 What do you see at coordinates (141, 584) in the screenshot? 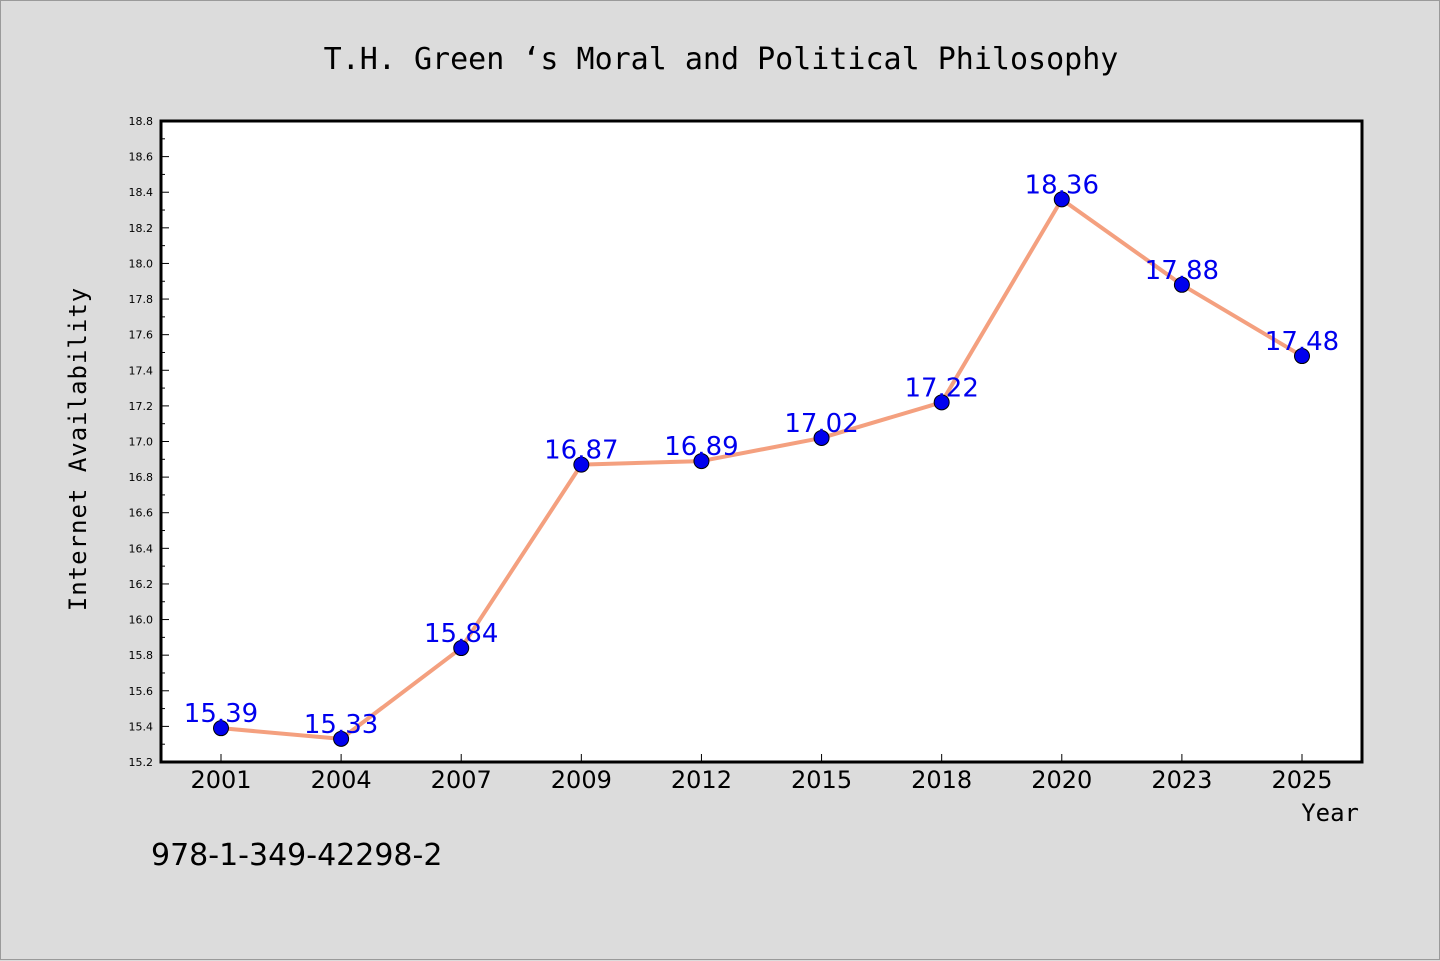
I see `y-tick-label: 16.2` at bounding box center [141, 584].